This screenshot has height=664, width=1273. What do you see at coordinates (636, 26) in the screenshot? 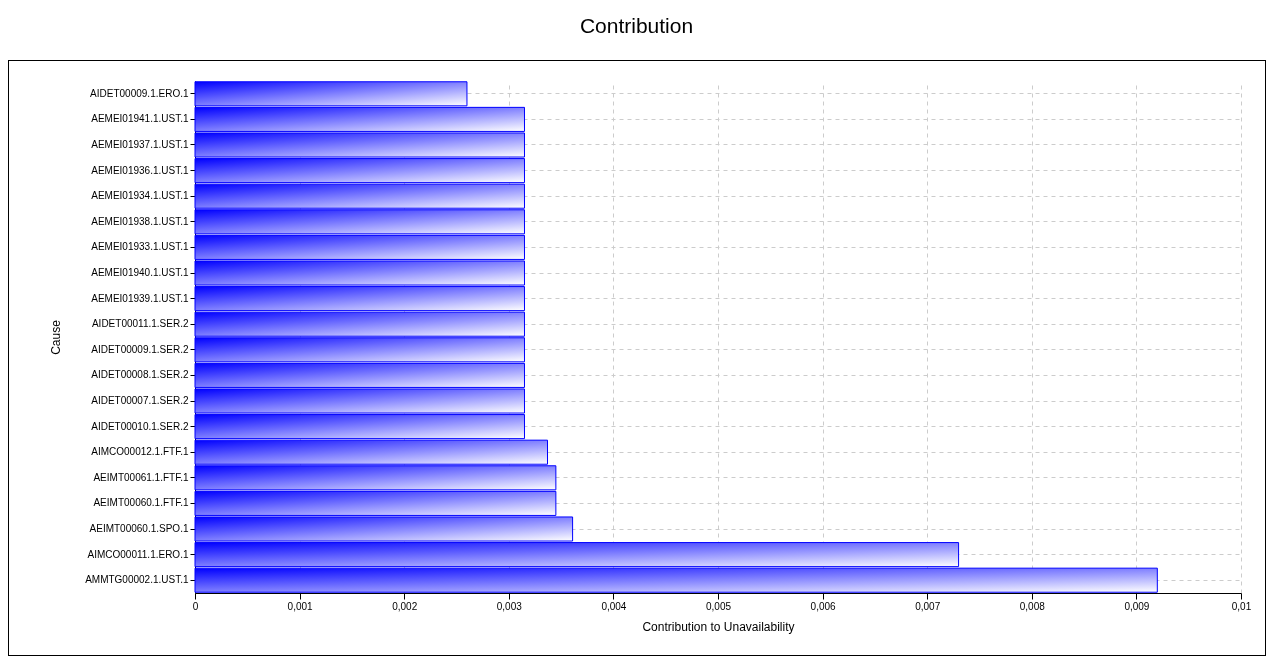
I see `chart-title: Contribution` at bounding box center [636, 26].